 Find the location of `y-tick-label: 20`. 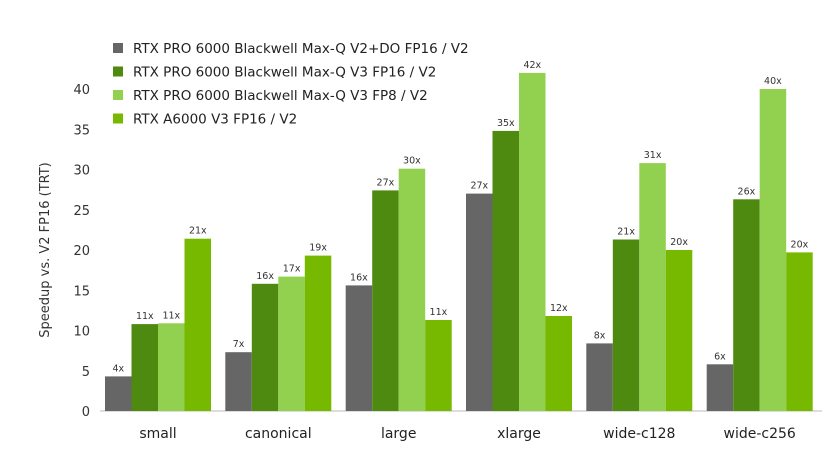

y-tick-label: 20 is located at coordinates (81, 251).